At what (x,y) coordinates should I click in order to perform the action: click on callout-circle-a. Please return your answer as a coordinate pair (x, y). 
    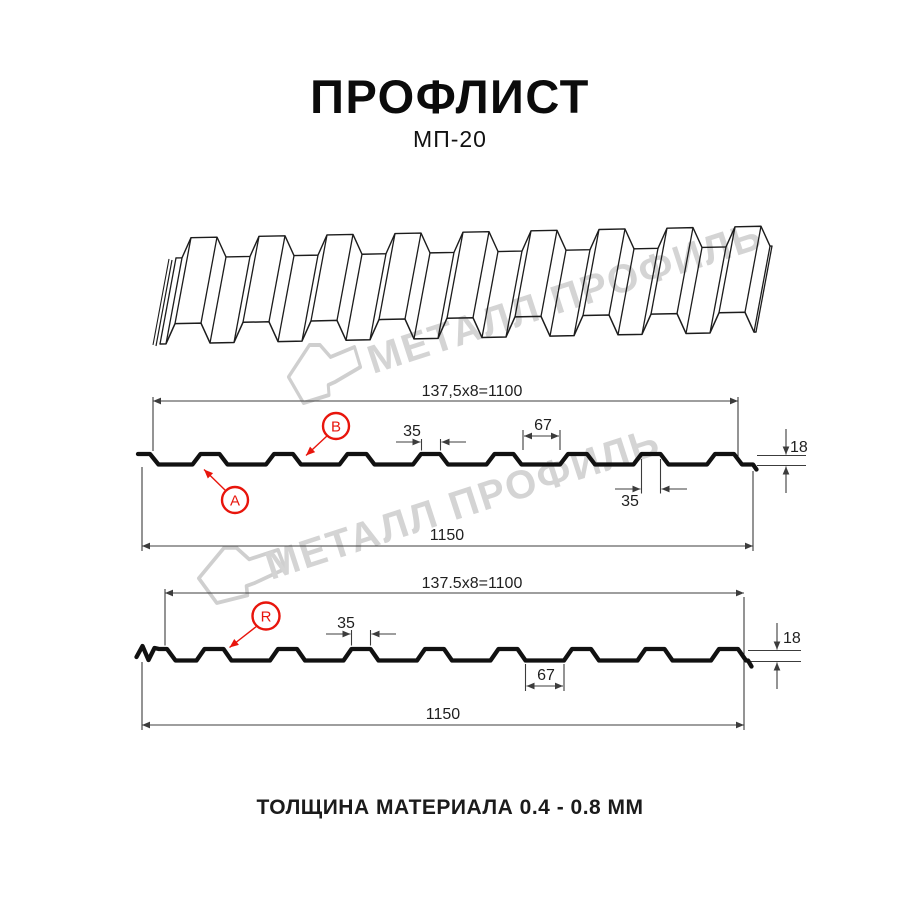
    Looking at the image, I should click on (235, 500).